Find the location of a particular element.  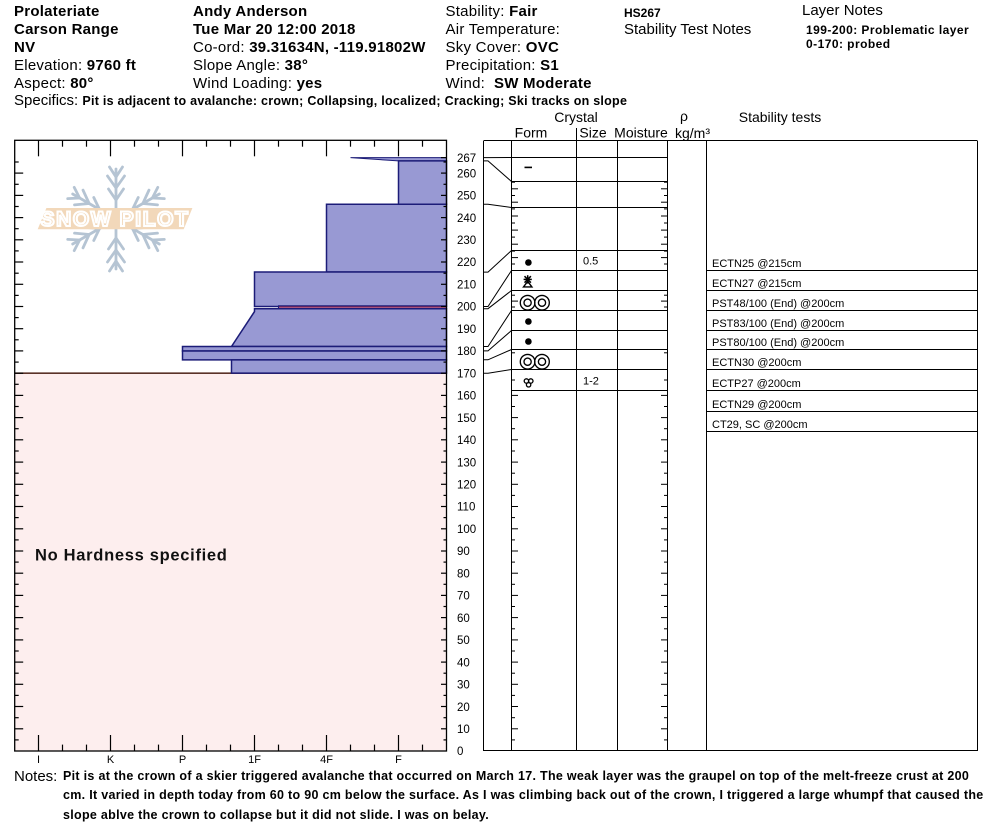

svg-text: PST80/100 (End) @200cm is located at coordinates (778, 343).